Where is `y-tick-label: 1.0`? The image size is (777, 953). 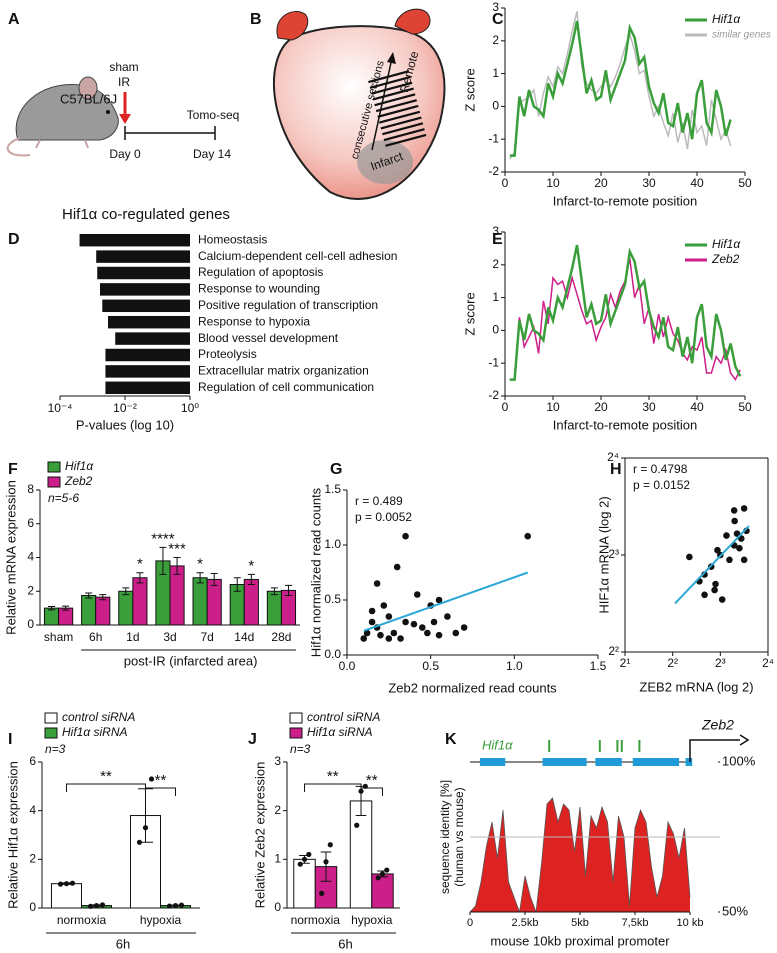 y-tick-label: 1.0 is located at coordinates (332, 544).